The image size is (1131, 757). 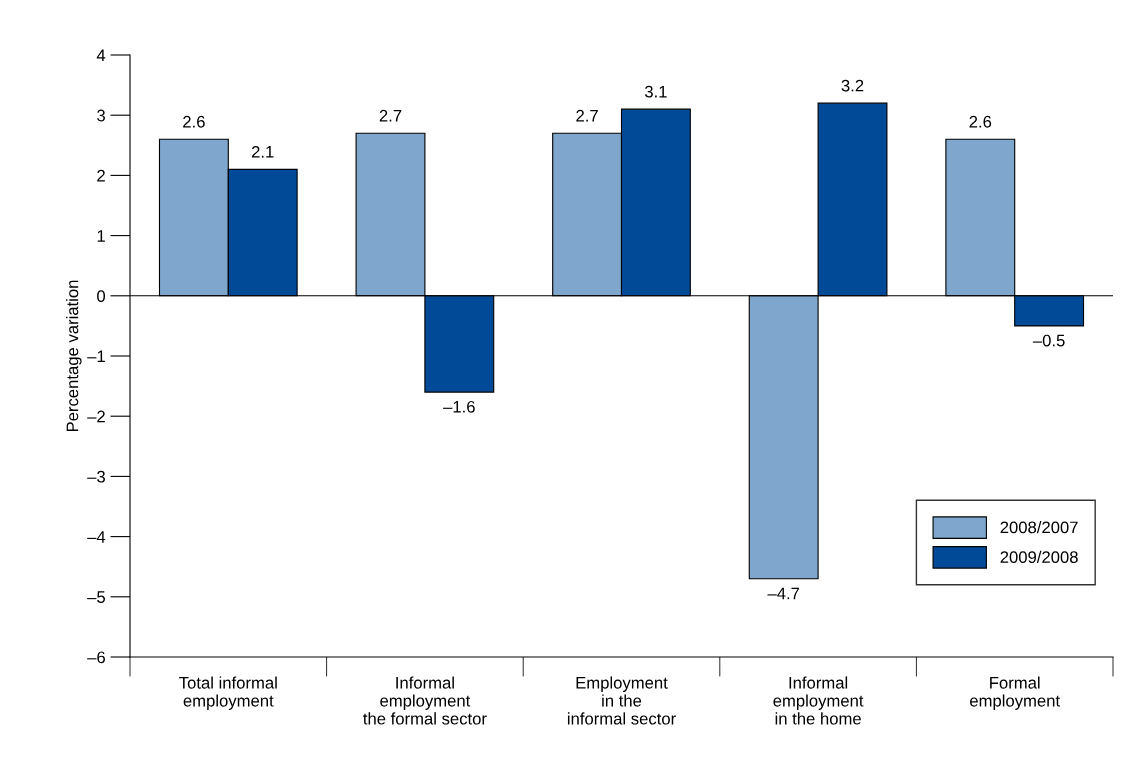 I want to click on y-tick-label: –3, so click(x=96, y=476).